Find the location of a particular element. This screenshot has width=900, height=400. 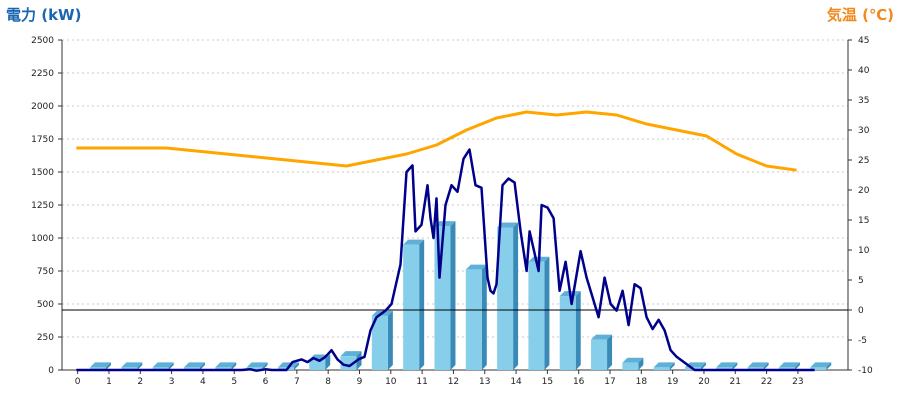

x-tick-label: 15 is located at coordinates (547, 382).